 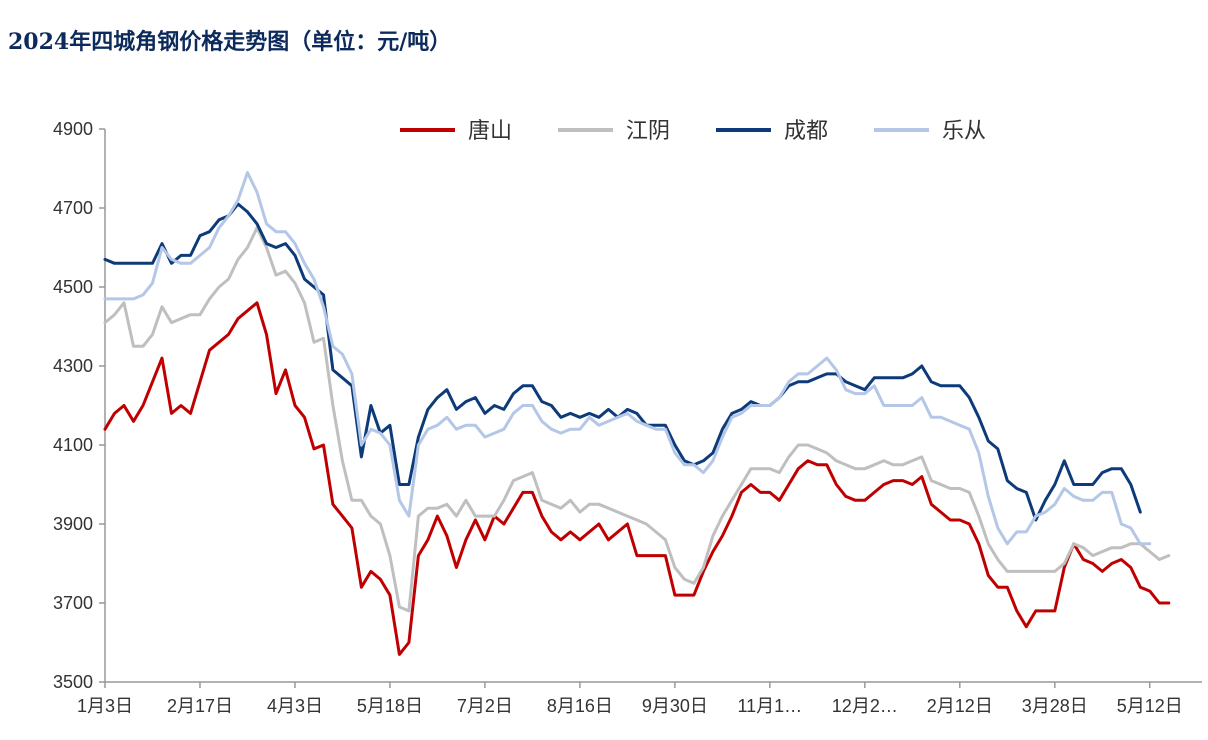 What do you see at coordinates (73, 208) in the screenshot?
I see `y-tick-label: 4700` at bounding box center [73, 208].